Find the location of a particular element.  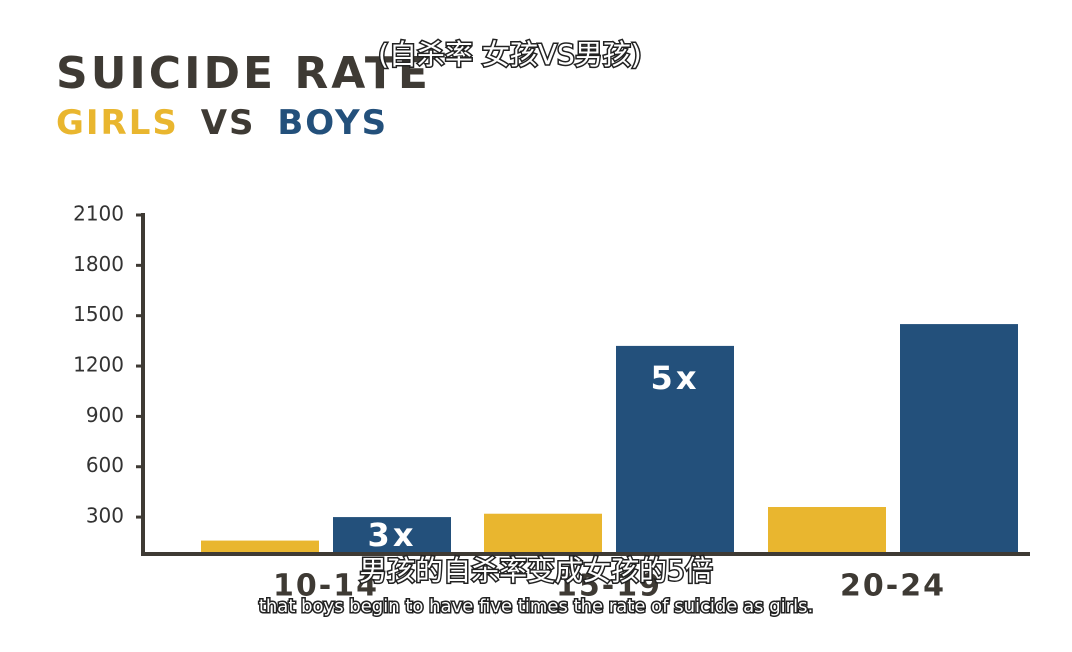

y-tick-label: 2100 is located at coordinates (98, 214).